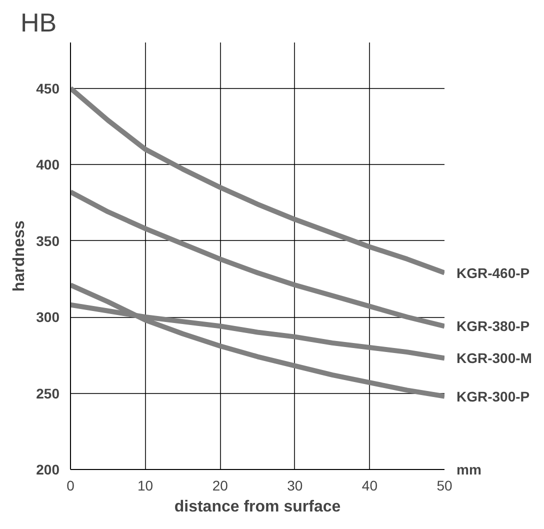  Describe the element at coordinates (146, 486) in the screenshot. I see `x-tick-label: 10` at that location.